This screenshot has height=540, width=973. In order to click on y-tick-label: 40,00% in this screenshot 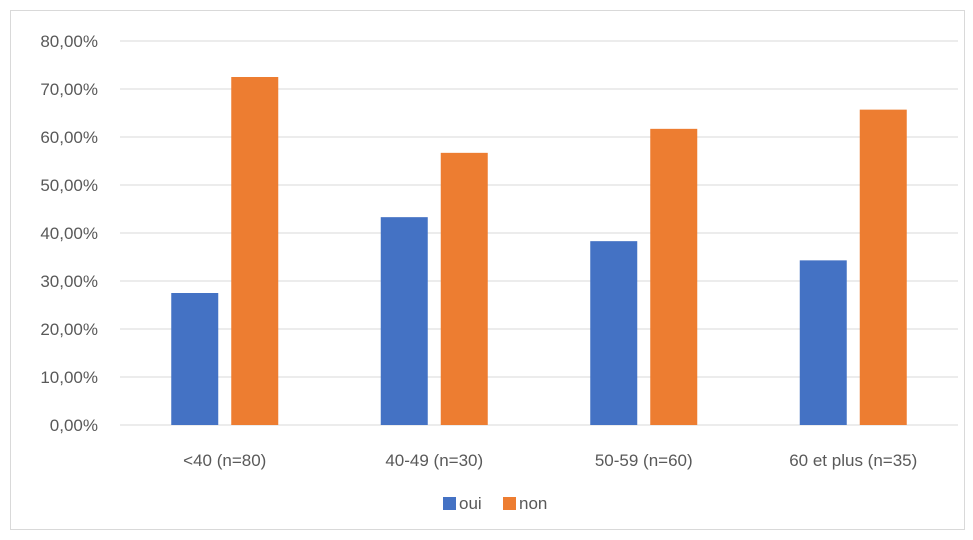, I will do `click(69, 233)`.